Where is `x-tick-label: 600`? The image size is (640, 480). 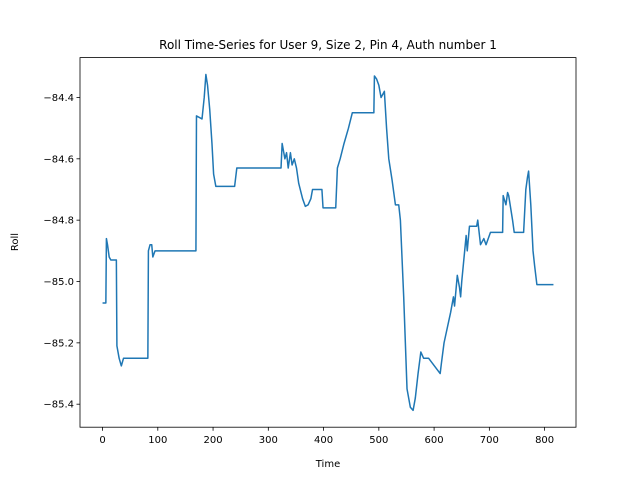 x-tick-label: 600 is located at coordinates (434, 440).